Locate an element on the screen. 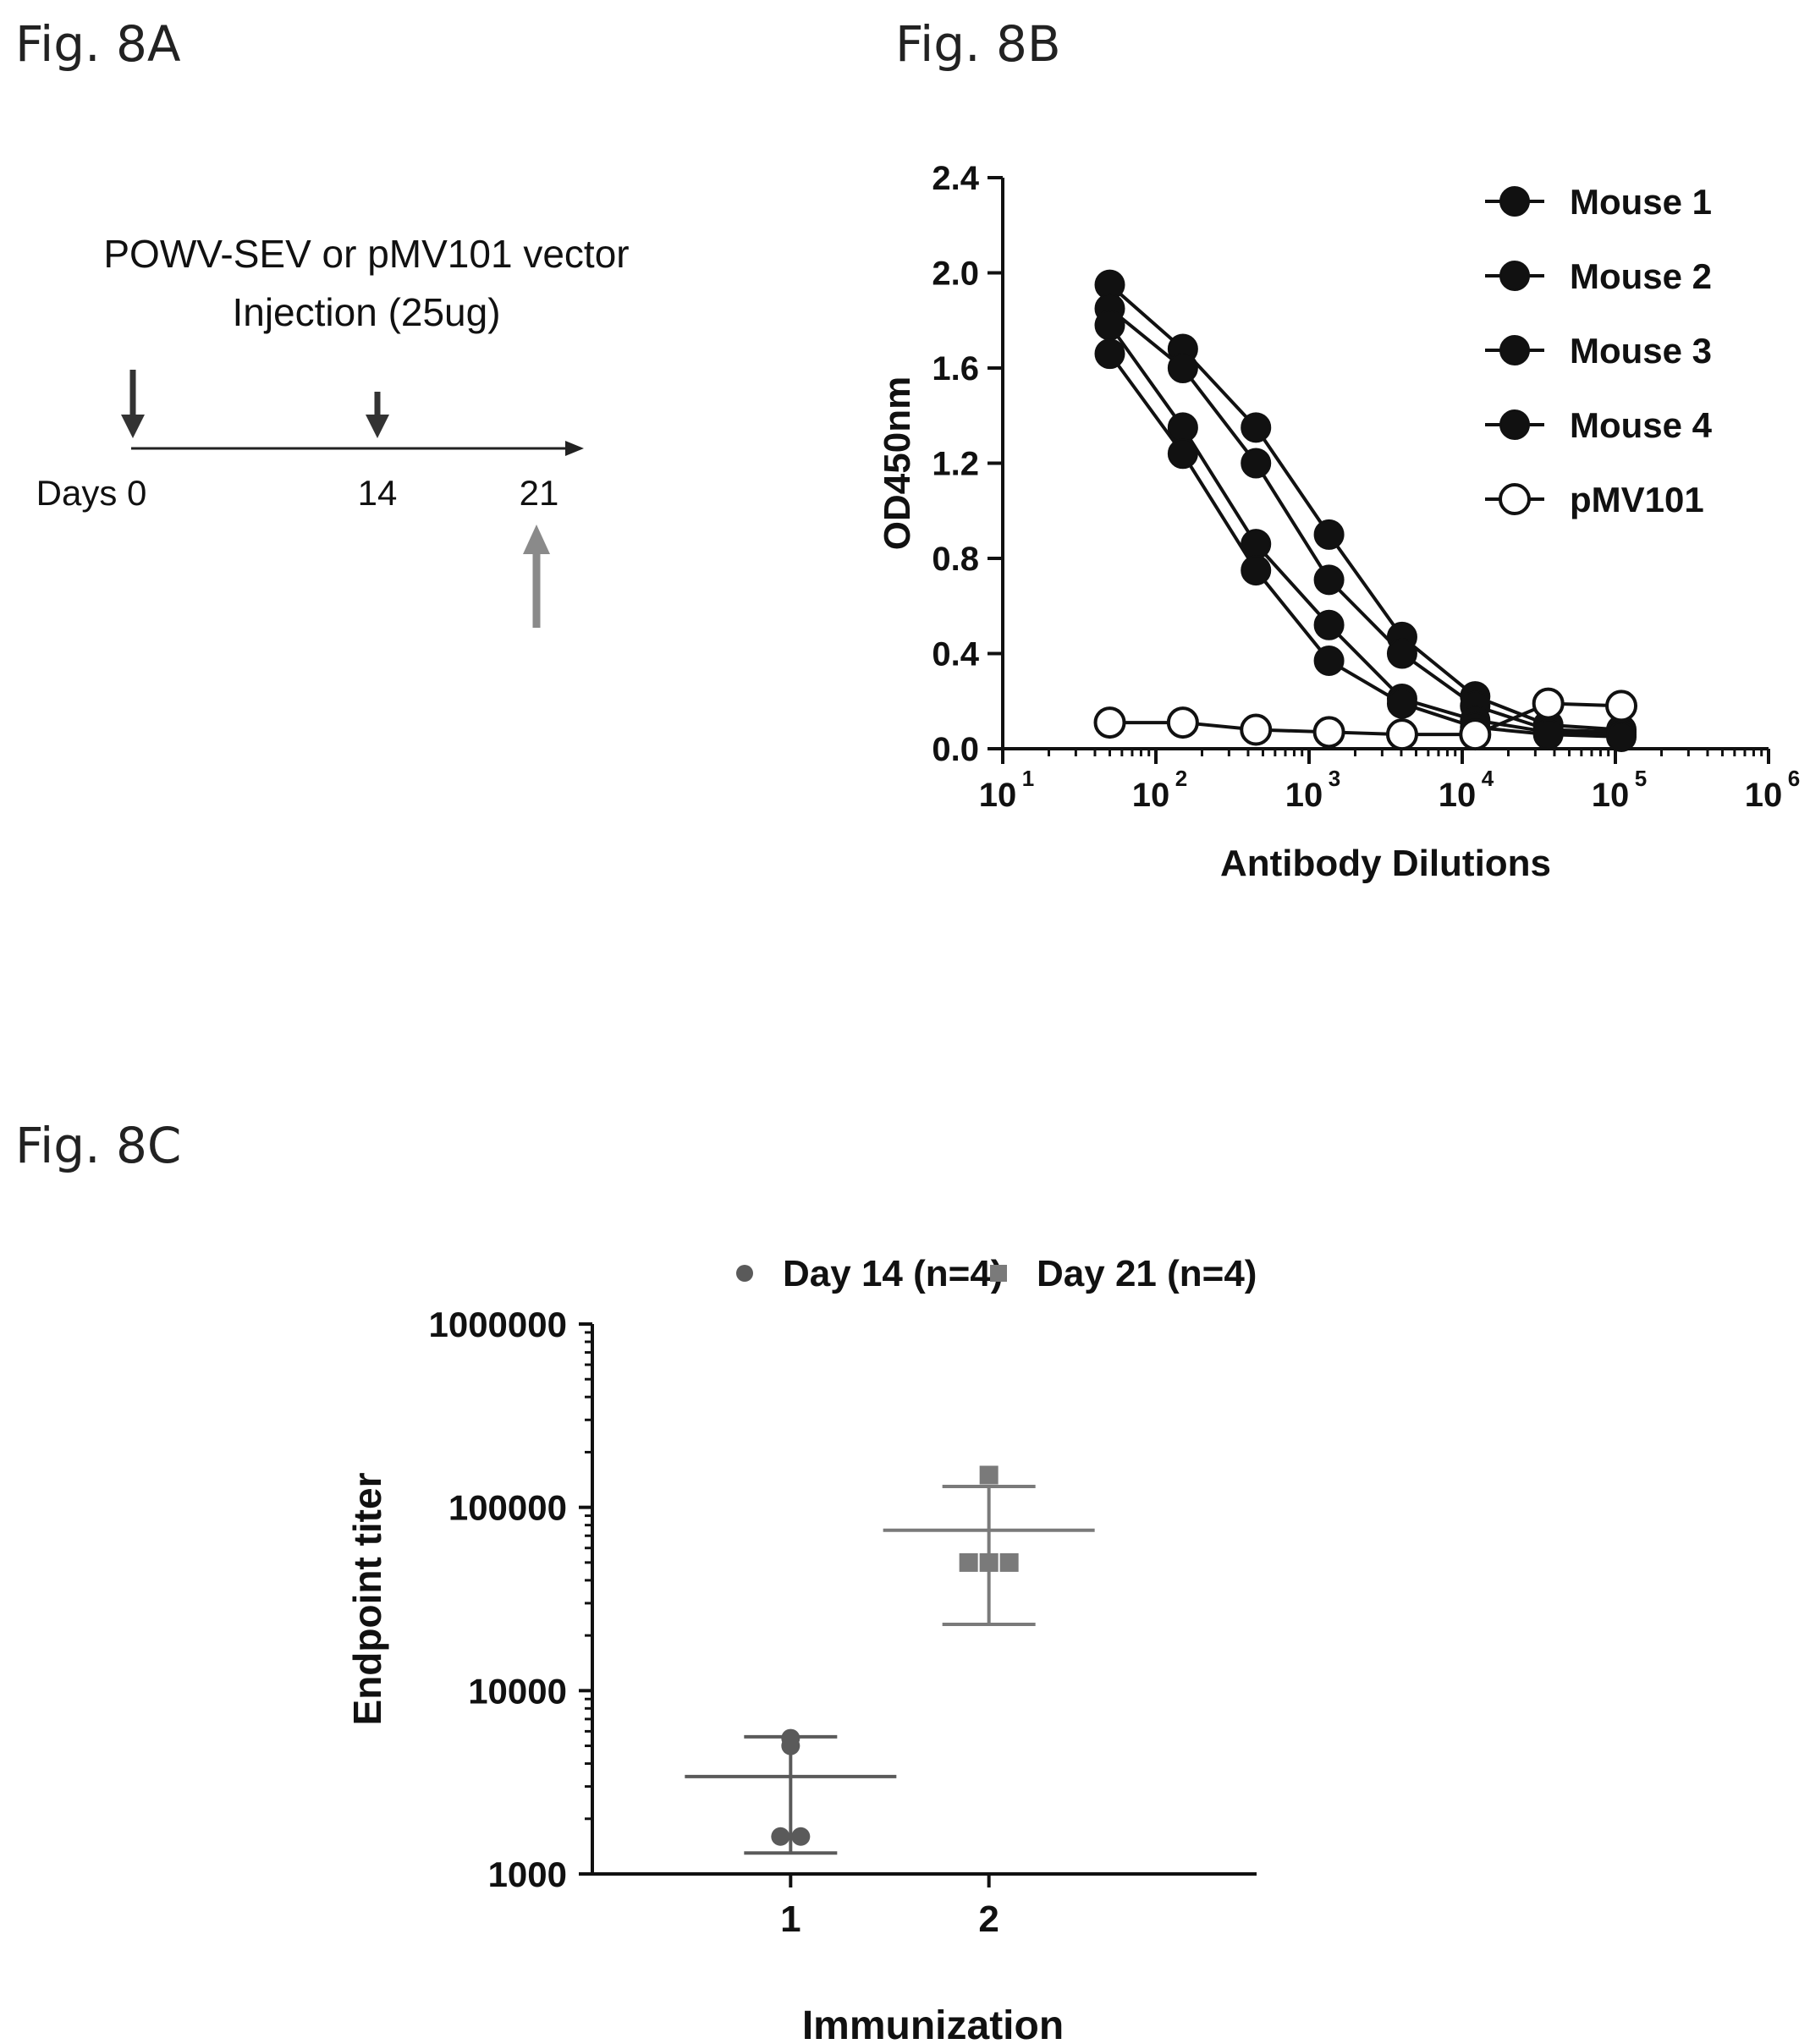 This screenshot has height=2044, width=1810. y-tick-label: 2.0 is located at coordinates (955, 274).